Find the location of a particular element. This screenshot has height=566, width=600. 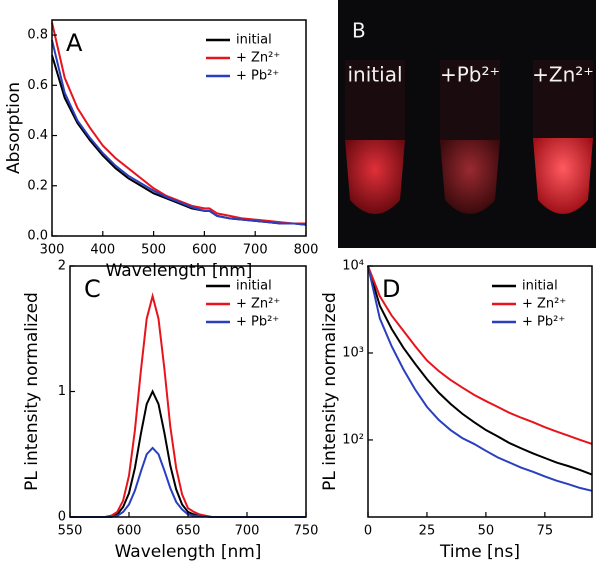

panel-letter: C is located at coordinates (92, 289).